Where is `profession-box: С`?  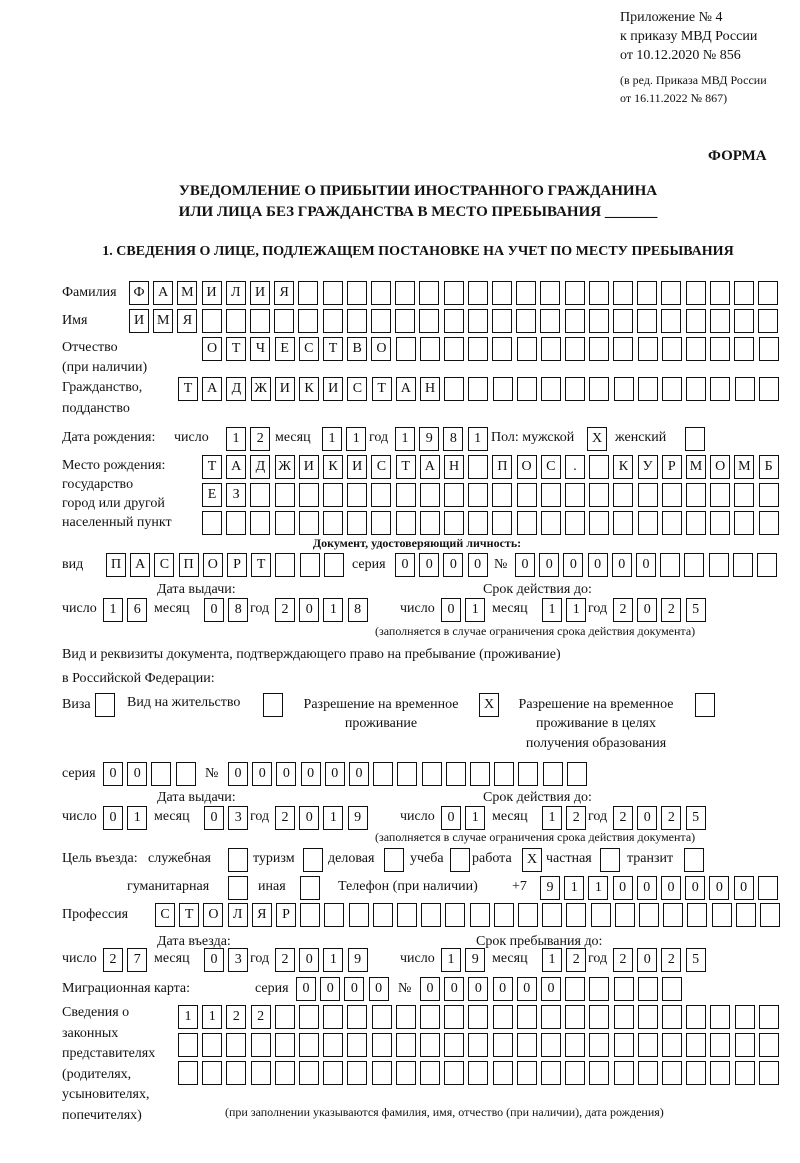 profession-box: С is located at coordinates (165, 915).